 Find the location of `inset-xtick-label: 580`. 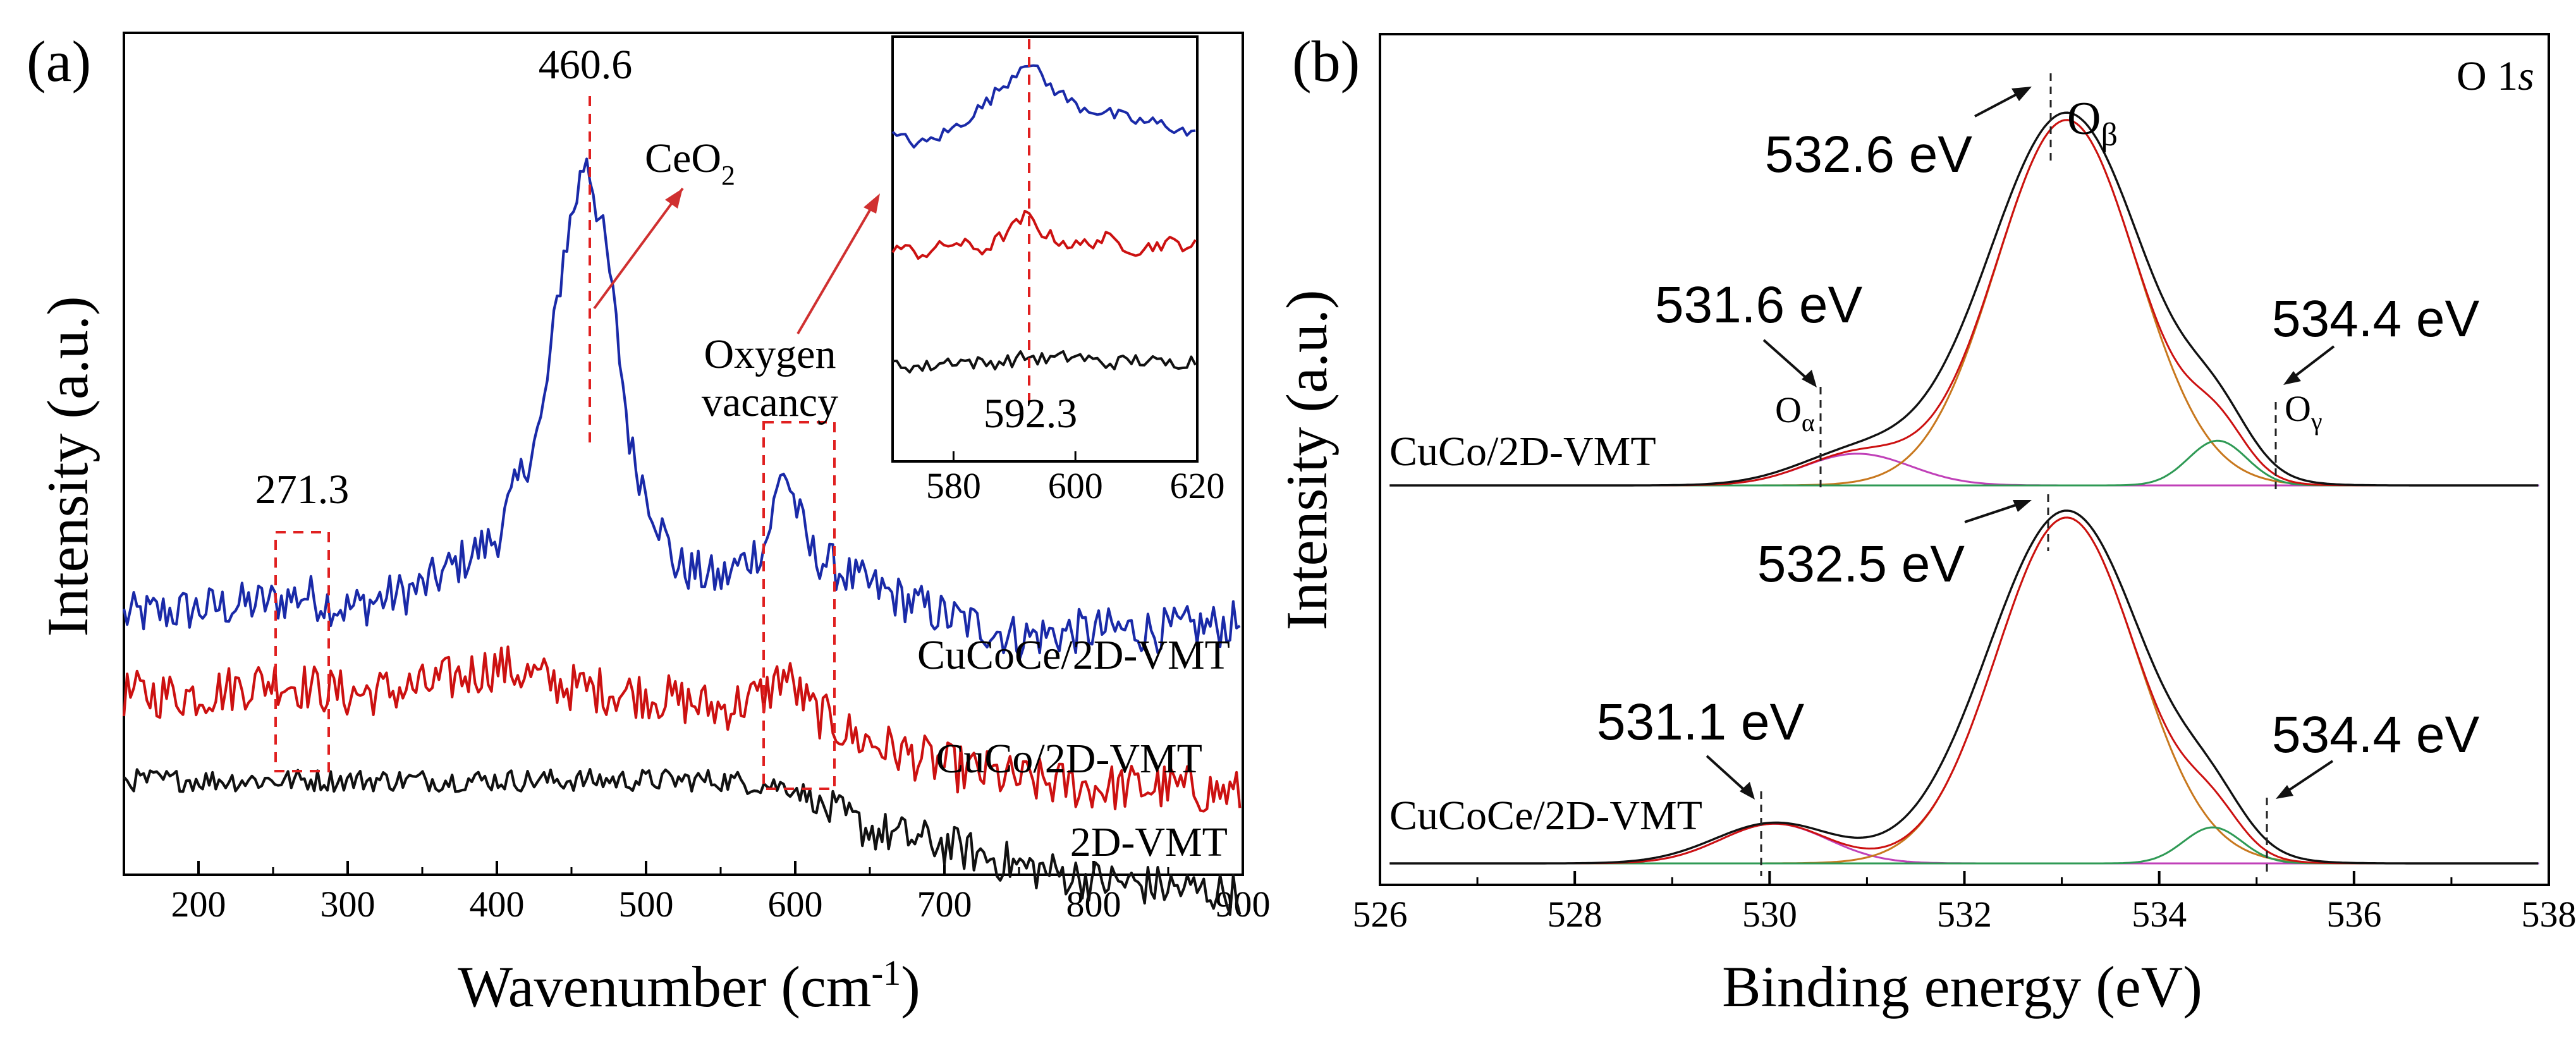

inset-xtick-label: 580 is located at coordinates (953, 485).